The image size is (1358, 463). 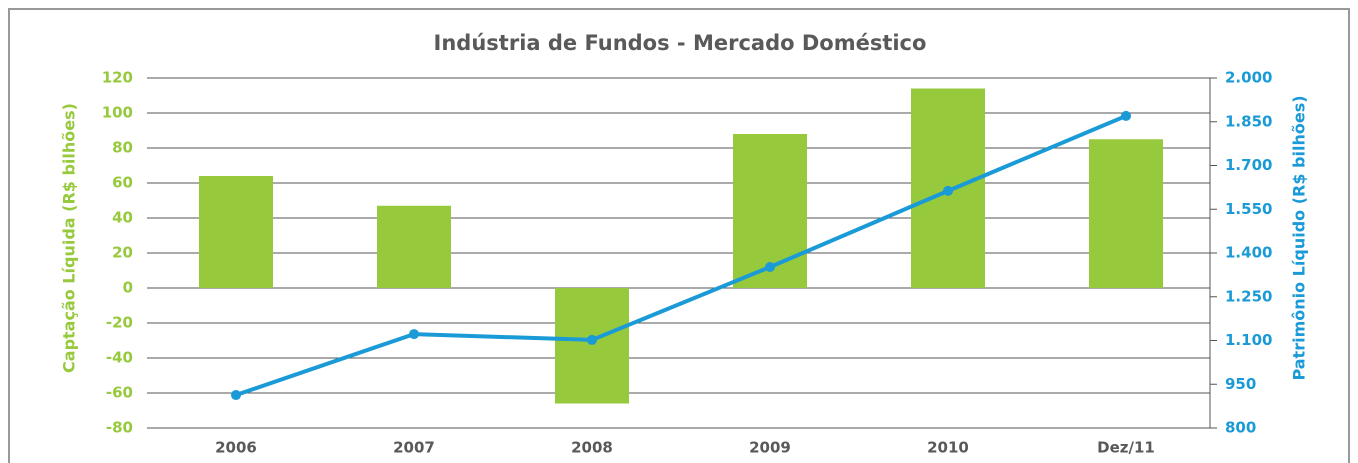 What do you see at coordinates (69, 238) in the screenshot?
I see `y-axis-label: Captação Líquida (R$ bilhões)` at bounding box center [69, 238].